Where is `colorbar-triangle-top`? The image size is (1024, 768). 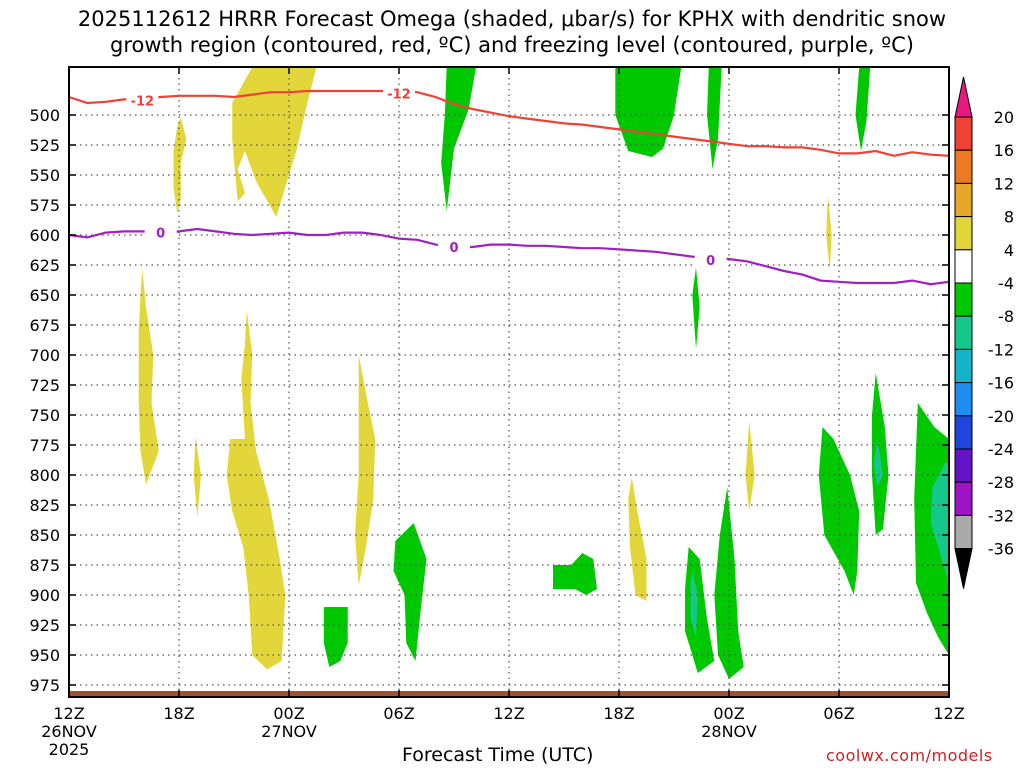 colorbar-triangle-top is located at coordinates (963, 97).